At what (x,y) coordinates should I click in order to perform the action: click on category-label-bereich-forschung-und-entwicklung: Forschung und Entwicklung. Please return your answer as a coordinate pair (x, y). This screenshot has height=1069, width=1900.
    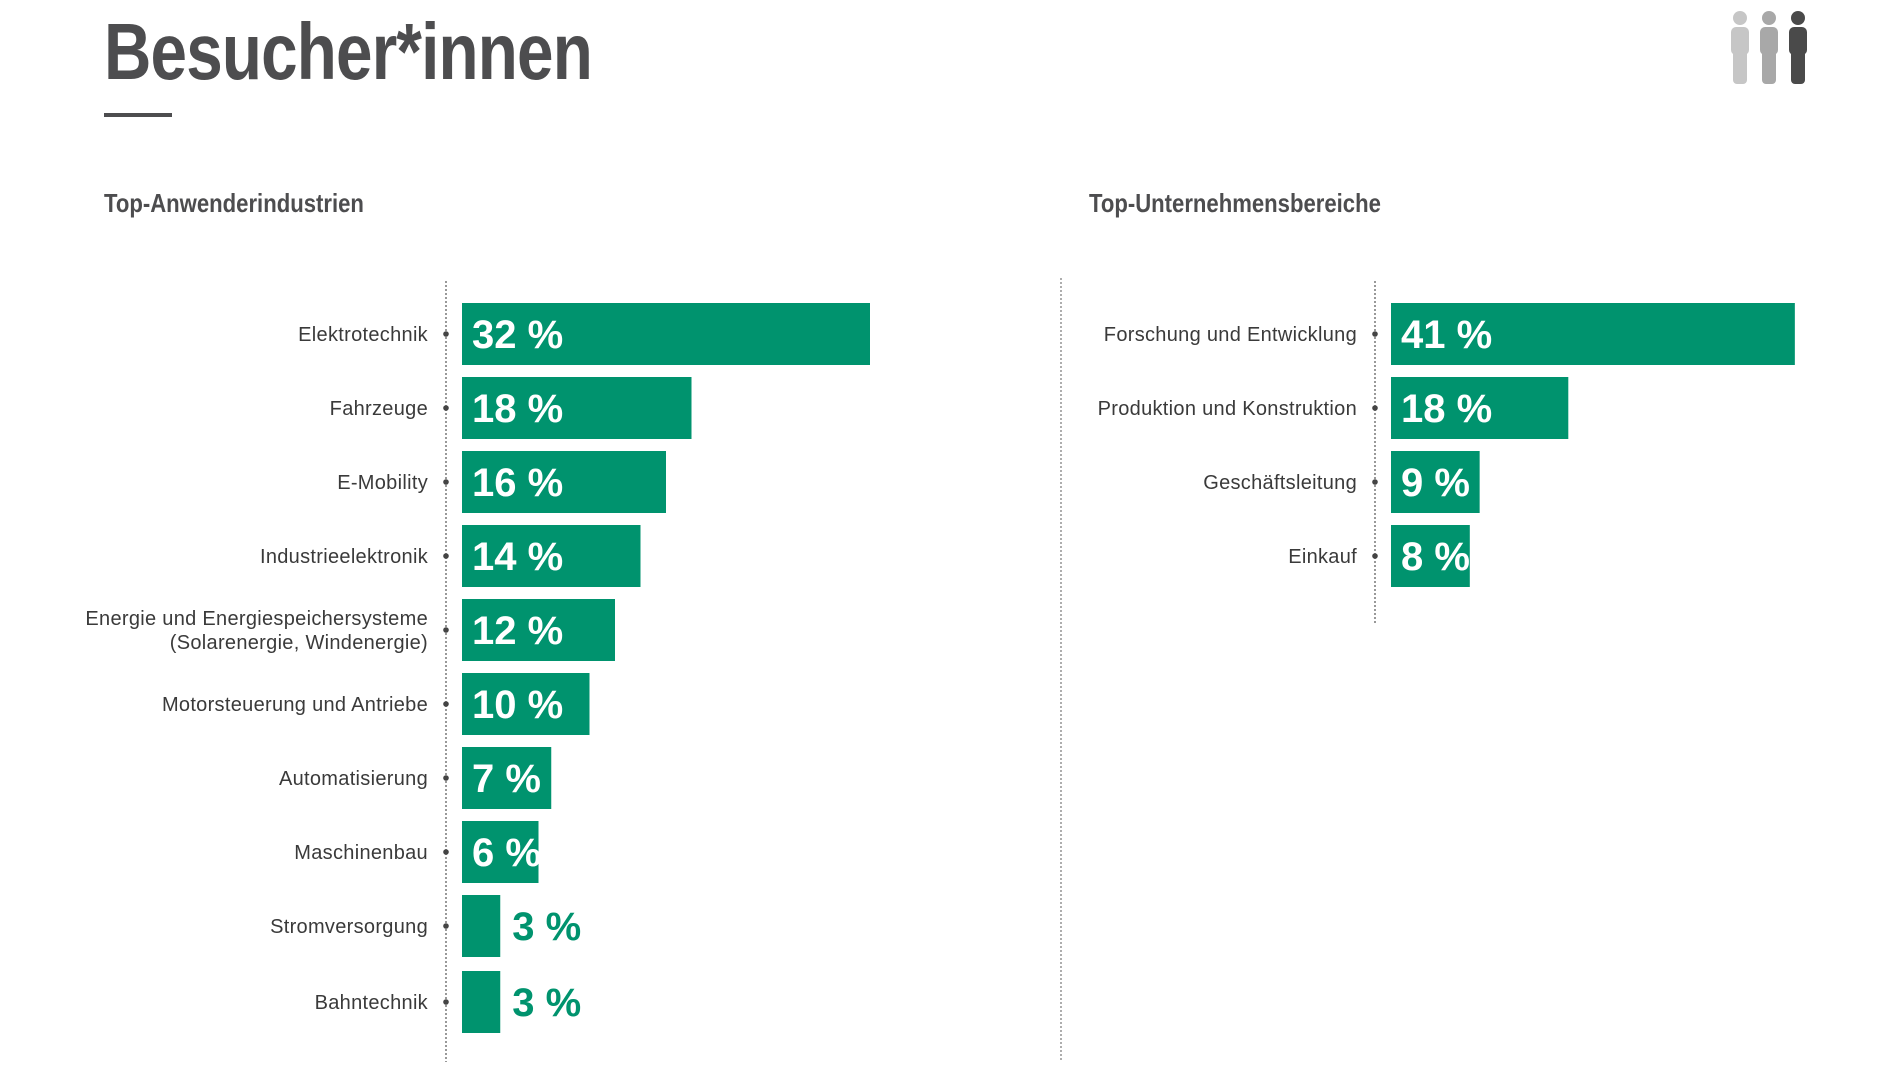
    Looking at the image, I should click on (1230, 335).